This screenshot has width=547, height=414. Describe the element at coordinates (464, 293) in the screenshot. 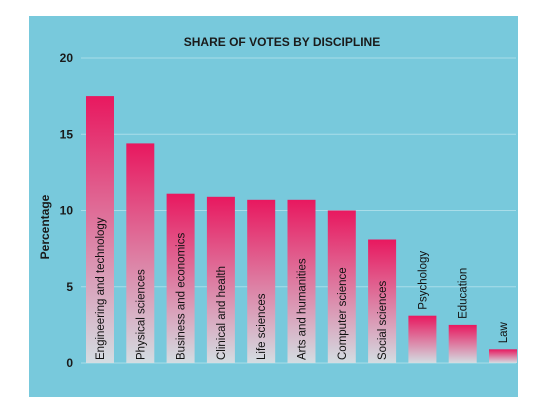

I see `bar-label: Education` at that location.